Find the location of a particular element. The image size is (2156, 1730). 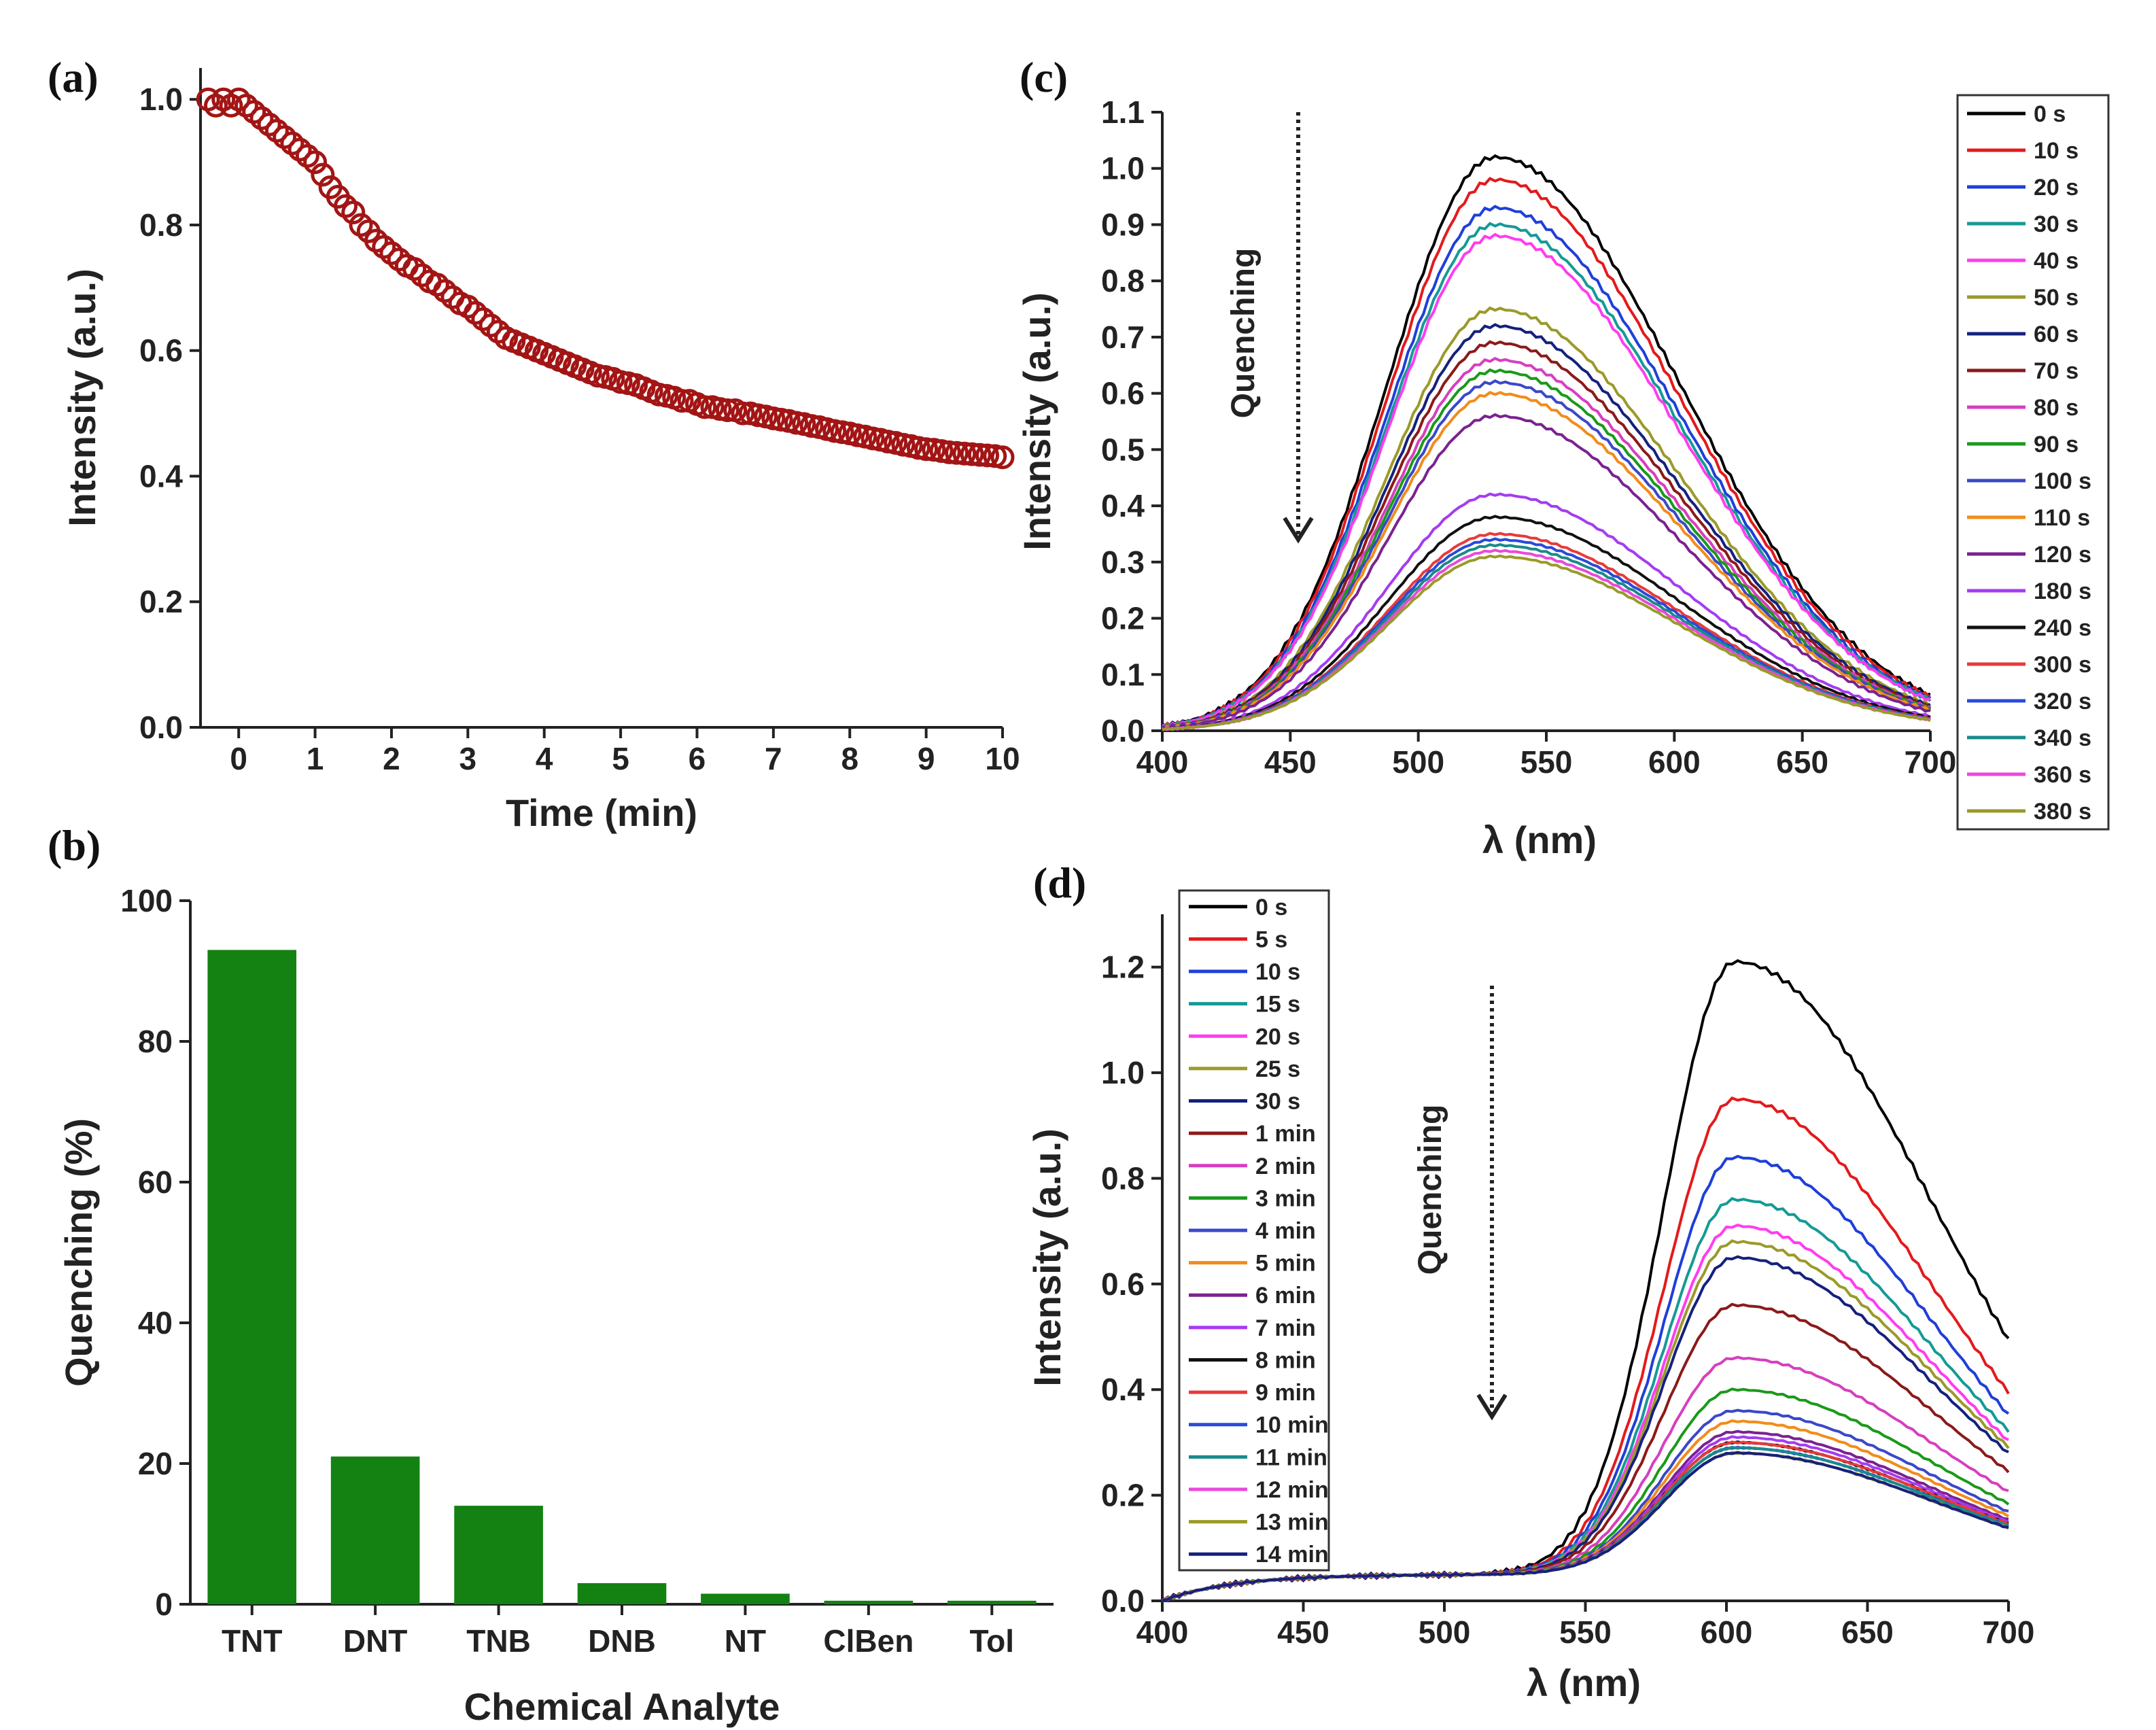

panel-a-y-tick-label: 0.8 is located at coordinates (161, 225).